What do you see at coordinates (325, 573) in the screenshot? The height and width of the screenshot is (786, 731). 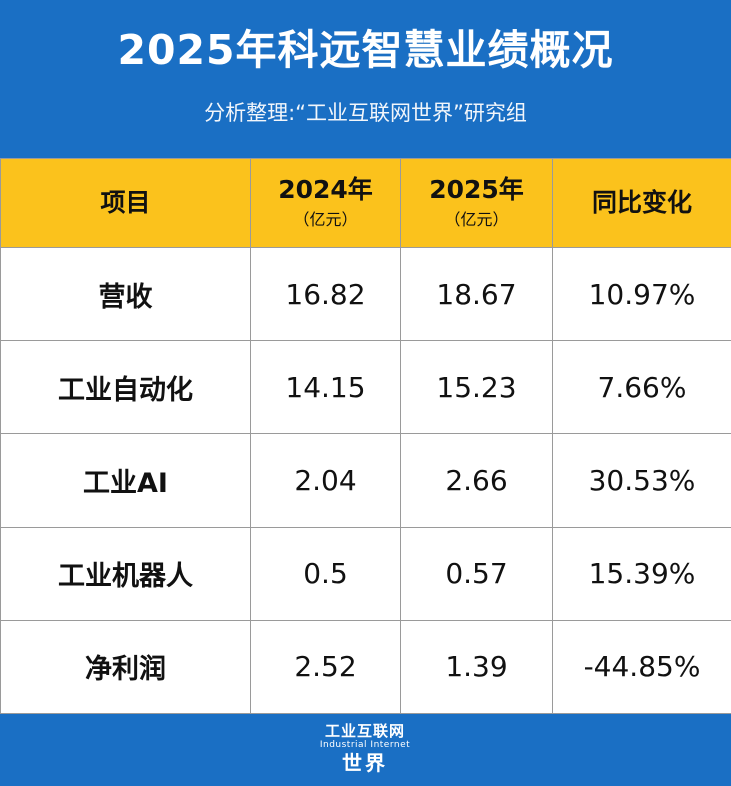 I see `row-2024-cell: 0.5` at bounding box center [325, 573].